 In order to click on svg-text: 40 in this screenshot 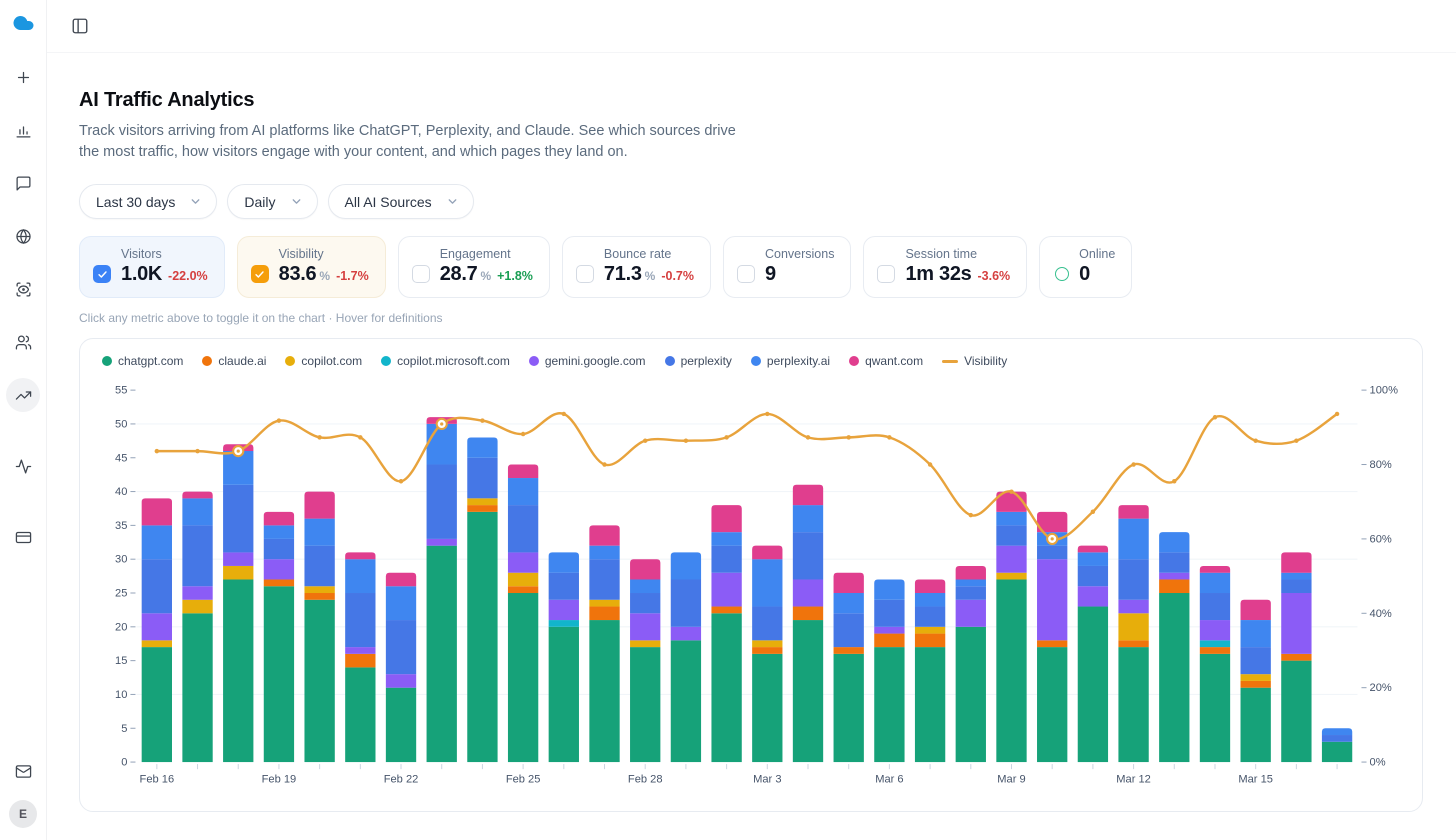, I will do `click(121, 492)`.